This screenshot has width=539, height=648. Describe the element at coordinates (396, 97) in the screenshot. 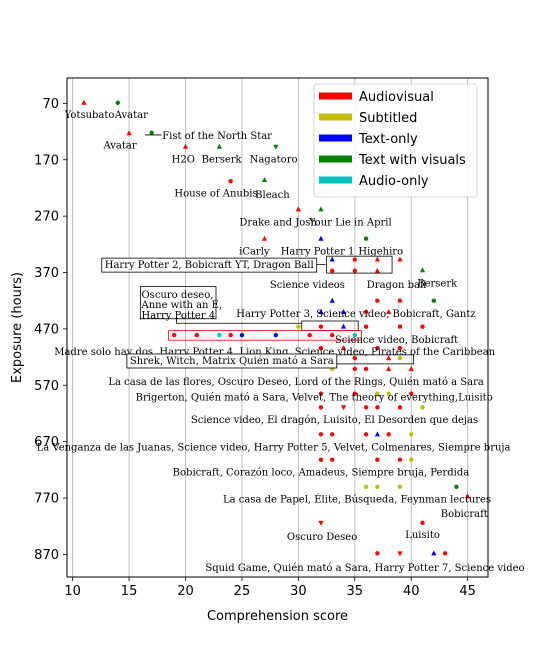

I see `legend-label: Audiovisual` at that location.